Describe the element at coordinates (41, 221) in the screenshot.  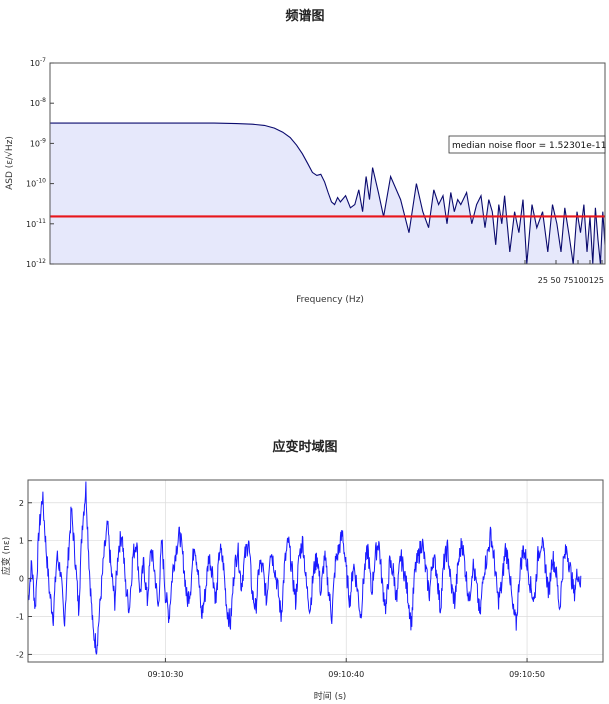
I see `spectrum-y-tick-exponent: -11` at that location.